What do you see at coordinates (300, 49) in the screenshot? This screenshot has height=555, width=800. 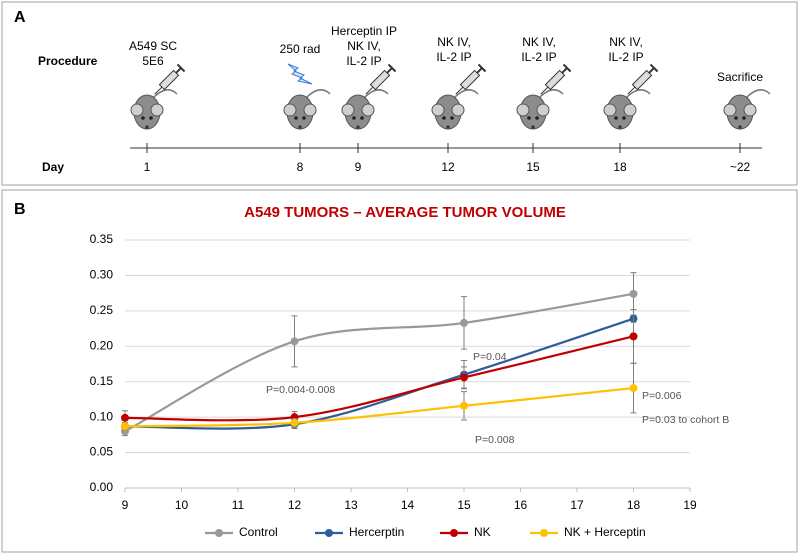 I see `procedure-text: 250 rad` at bounding box center [300, 49].